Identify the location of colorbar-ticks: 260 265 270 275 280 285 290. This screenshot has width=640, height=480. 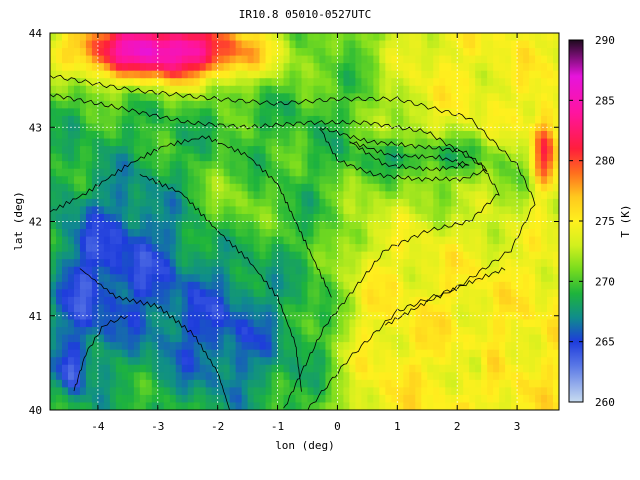
(592, 221).